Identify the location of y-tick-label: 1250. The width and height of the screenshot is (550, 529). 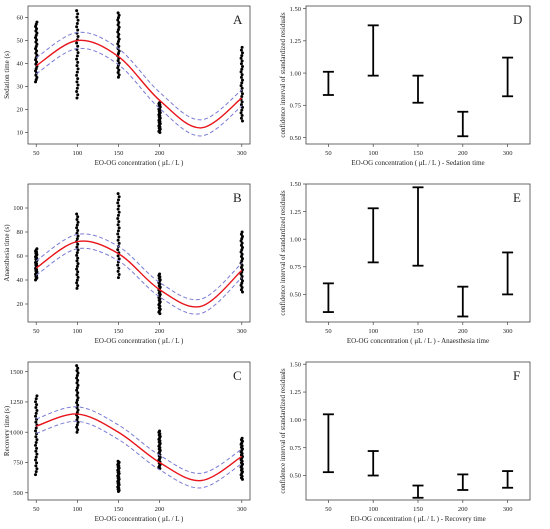
(16, 402).